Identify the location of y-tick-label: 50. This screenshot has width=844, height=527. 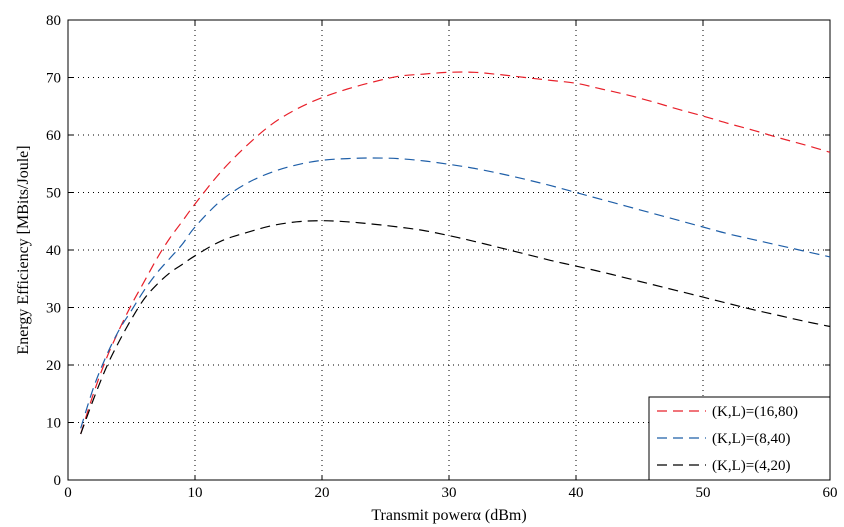
(53, 194).